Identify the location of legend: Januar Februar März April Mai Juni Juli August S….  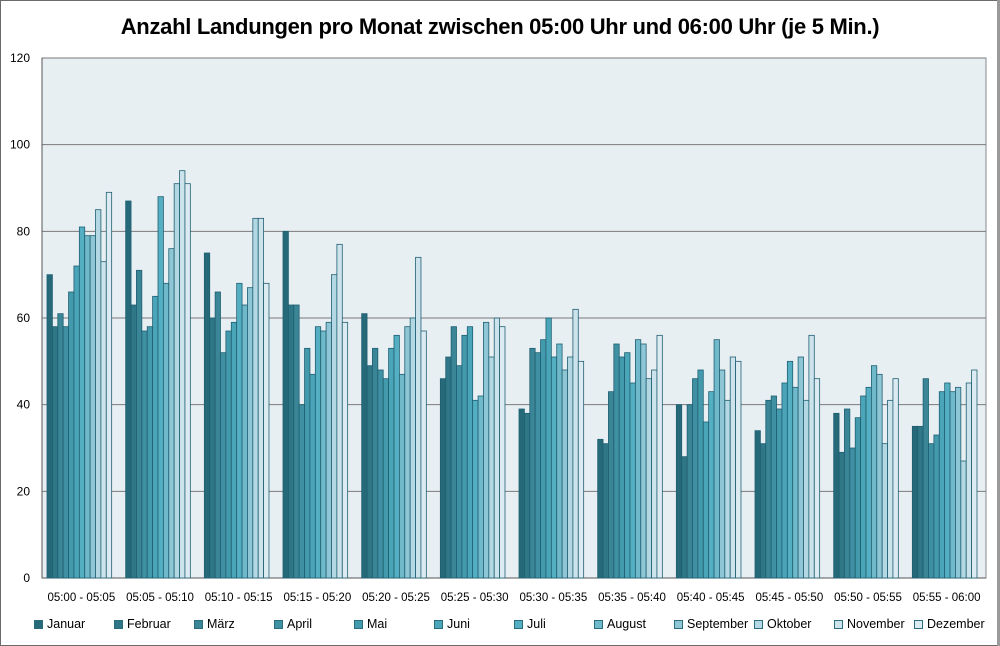
(510, 626).